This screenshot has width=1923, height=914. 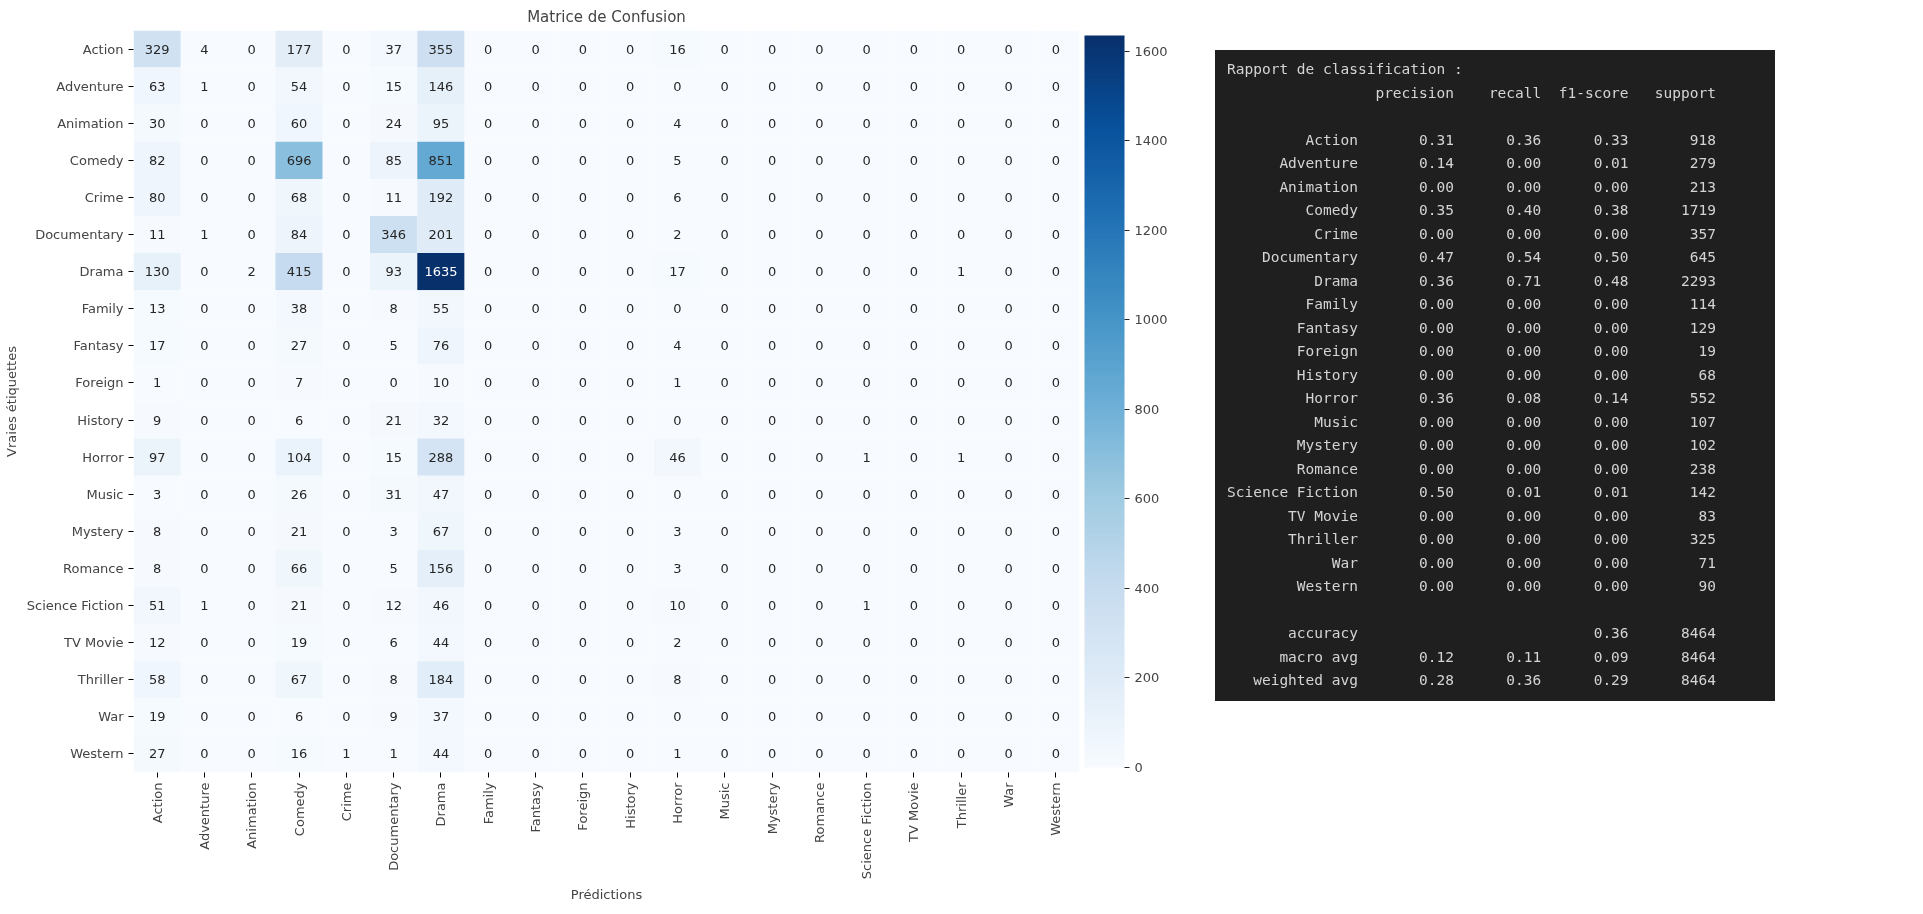 I want to click on data-label: 27, so click(x=299, y=346).